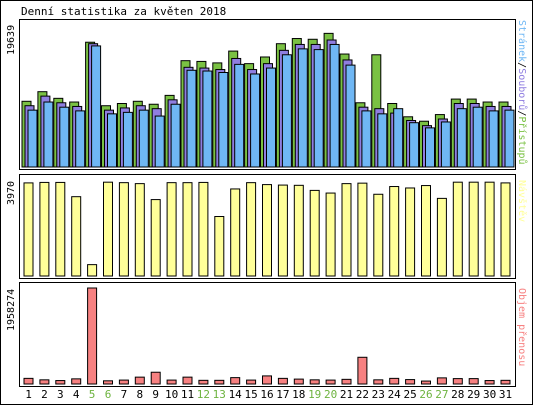 This screenshot has height=405, width=533. I want to click on middle-legend: Návštěv, so click(522, 201).